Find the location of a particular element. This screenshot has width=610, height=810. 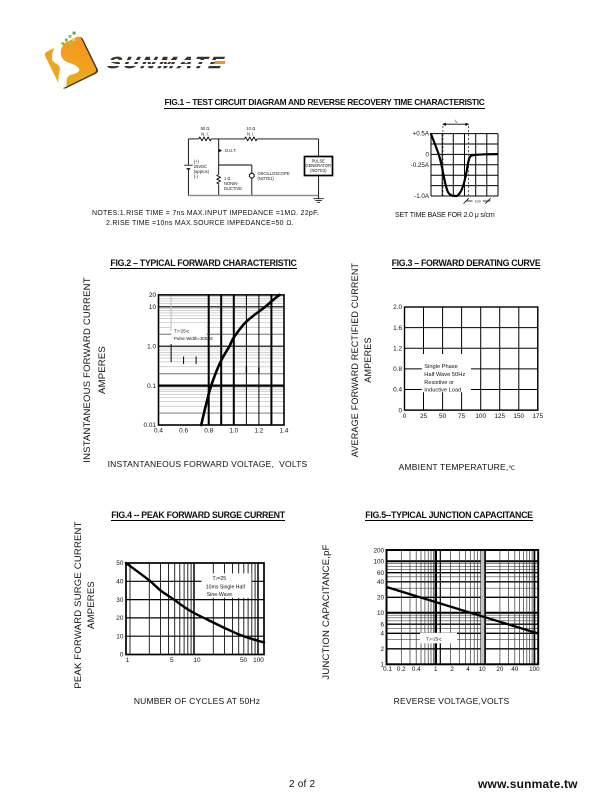

svg-text: 25VDC is located at coordinates (200, 166).